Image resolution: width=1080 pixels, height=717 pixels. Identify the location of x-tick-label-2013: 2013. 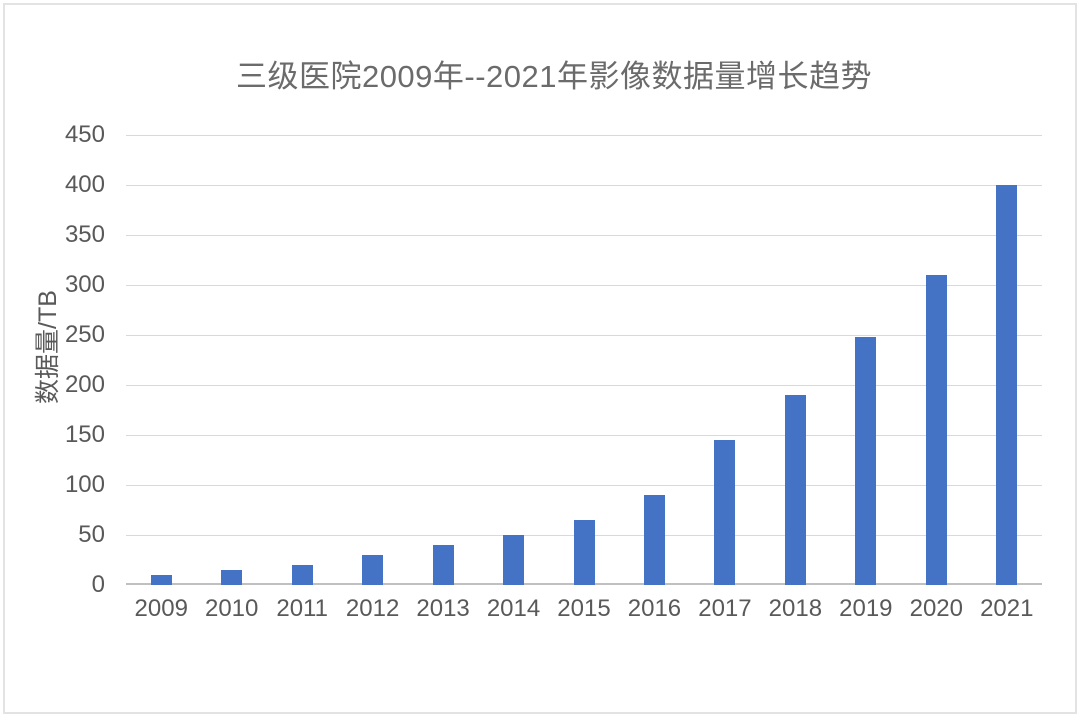
(443, 608).